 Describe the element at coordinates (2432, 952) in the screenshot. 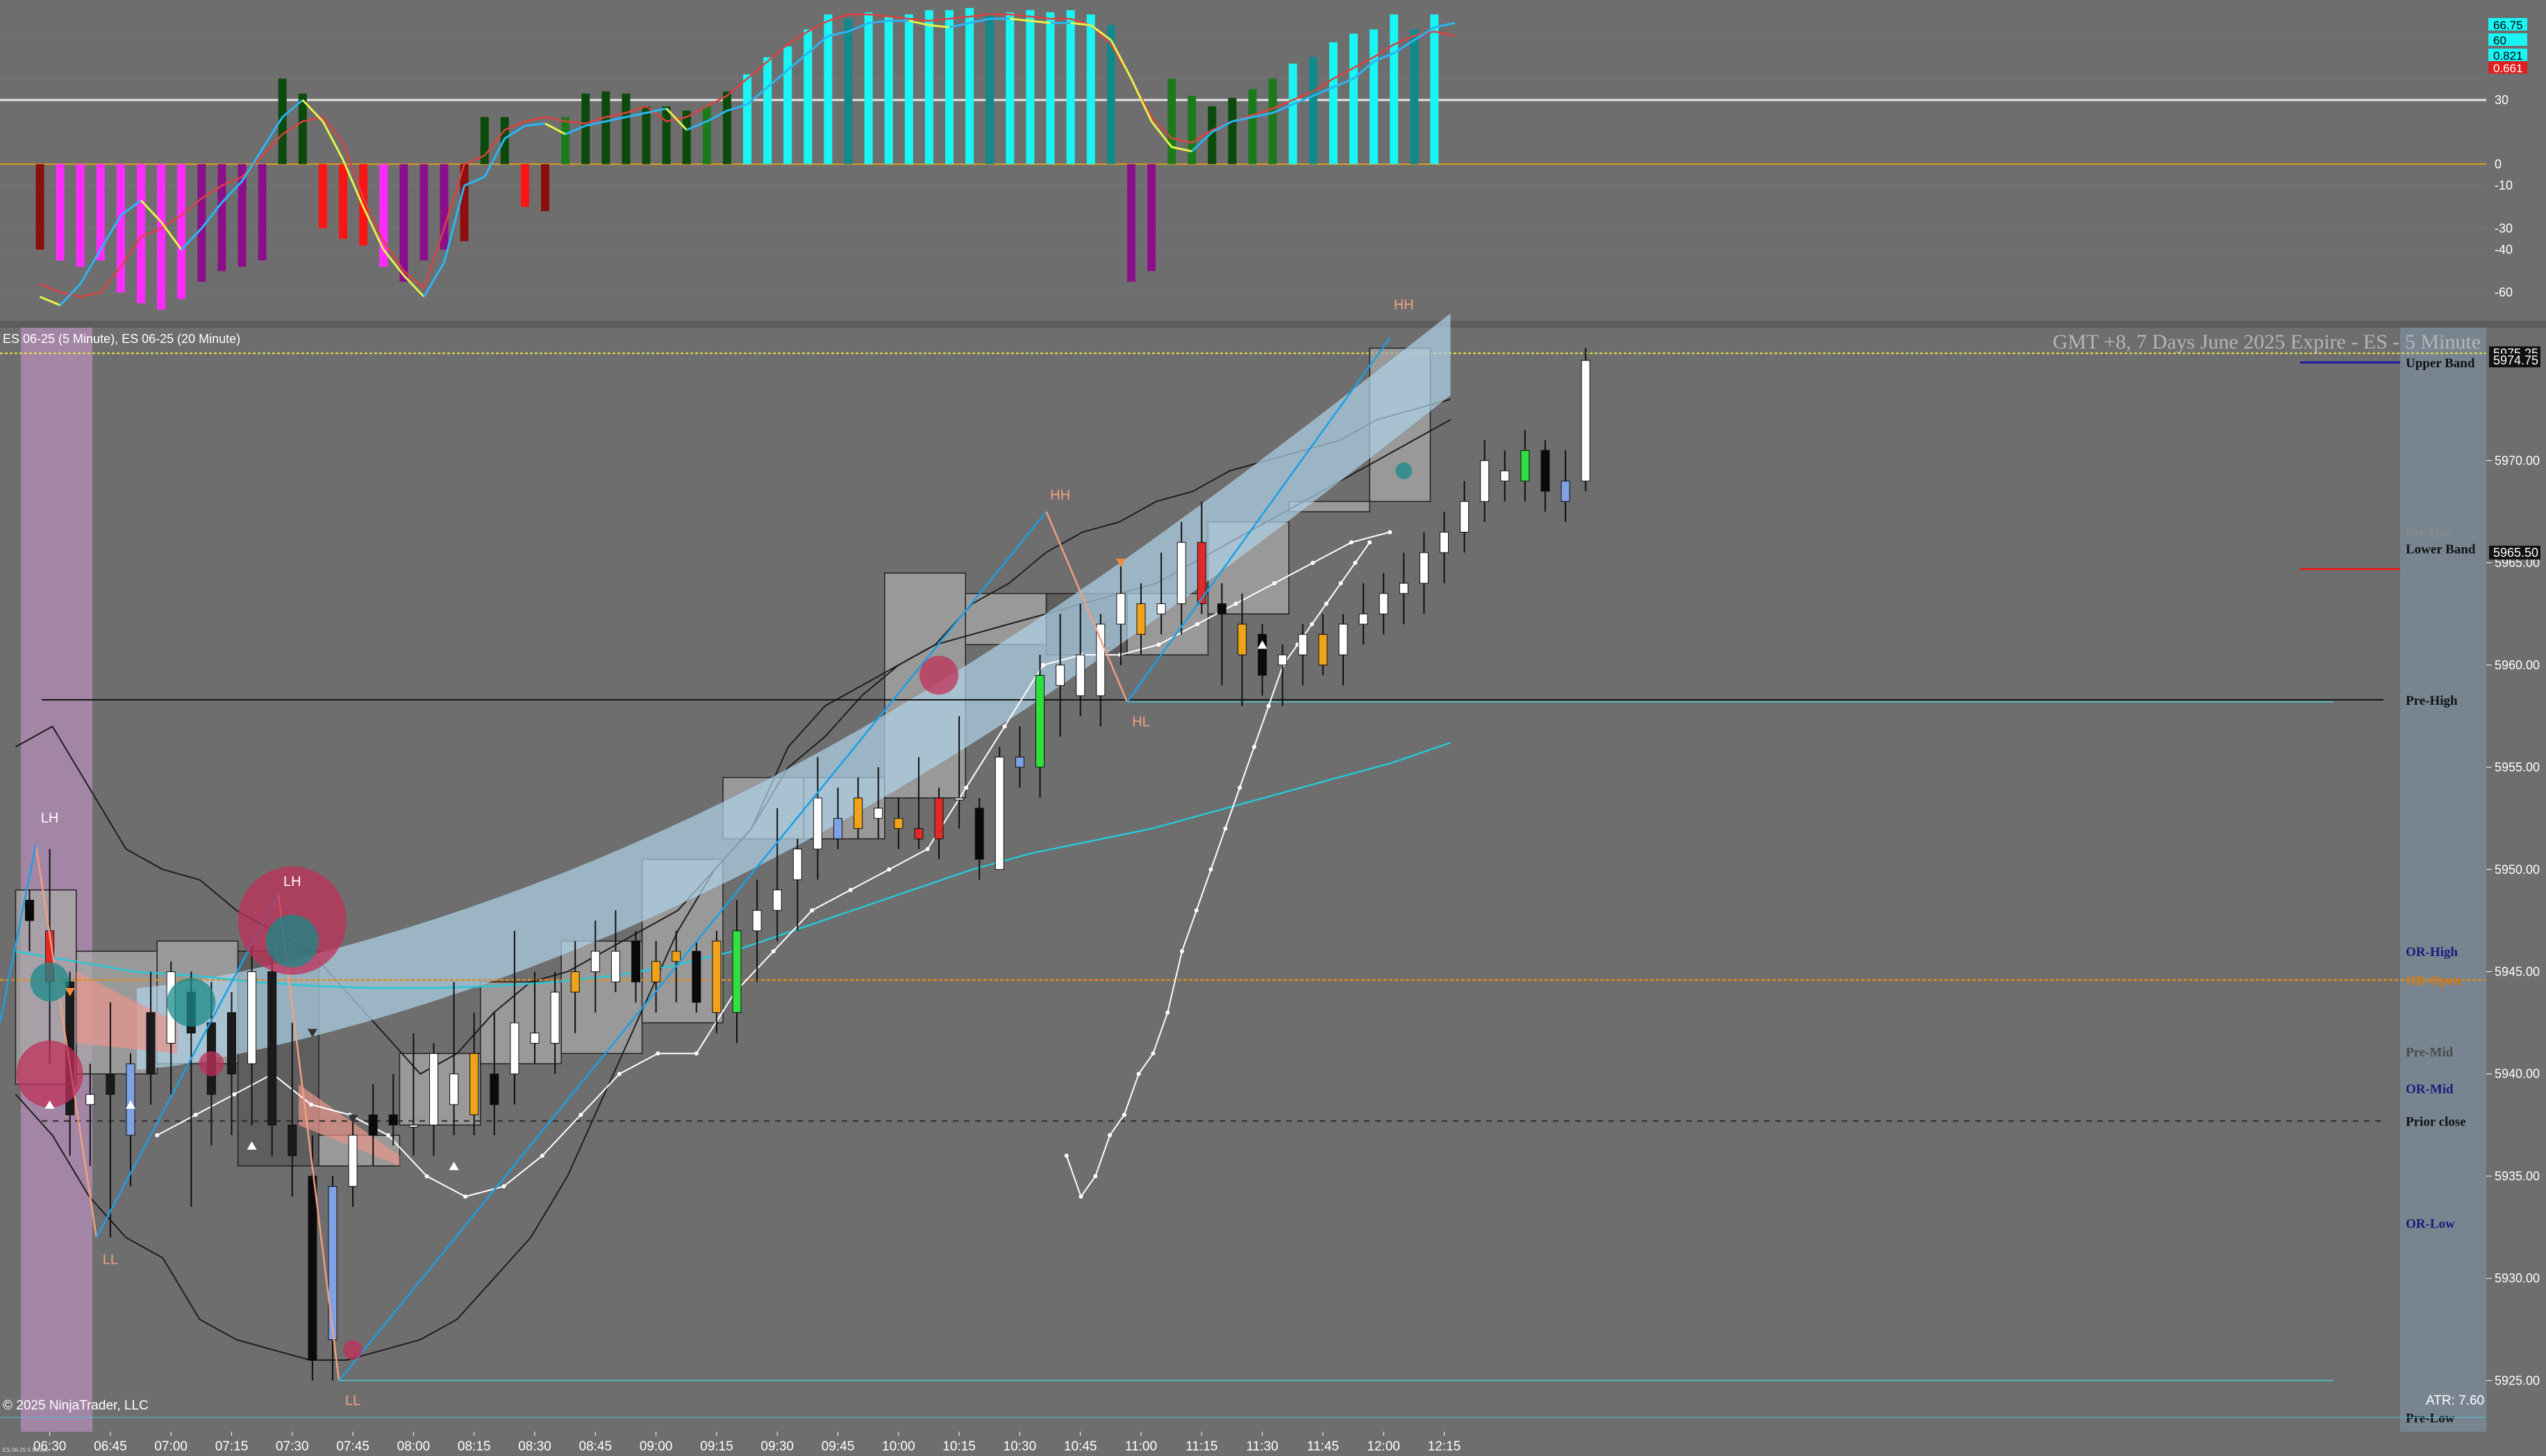

I see `level-label: OR-High` at that location.